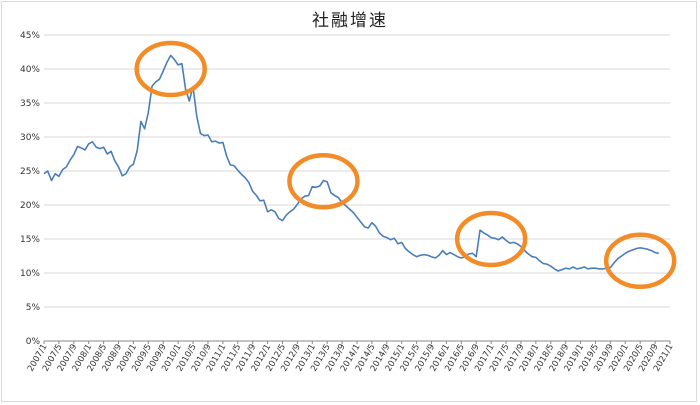 This screenshot has width=700, height=405. What do you see at coordinates (30, 104) in the screenshot?
I see `y-tick-label: 35%` at bounding box center [30, 104].